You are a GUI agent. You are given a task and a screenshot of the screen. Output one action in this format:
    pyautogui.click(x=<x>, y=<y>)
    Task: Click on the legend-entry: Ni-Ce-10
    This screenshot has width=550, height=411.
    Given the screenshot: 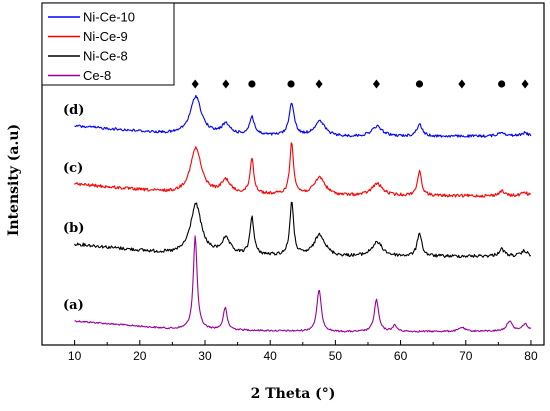 What is the action you would take?
    pyautogui.click(x=109, y=17)
    